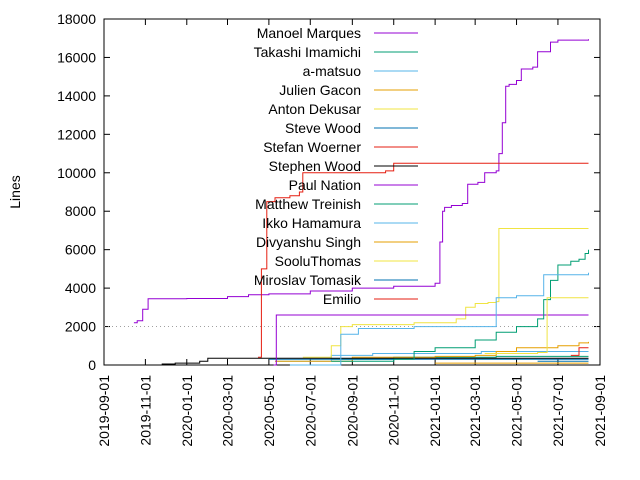 This screenshot has height=480, width=640. What do you see at coordinates (76, 173) in the screenshot?
I see `y-tick-label: 10000` at bounding box center [76, 173].